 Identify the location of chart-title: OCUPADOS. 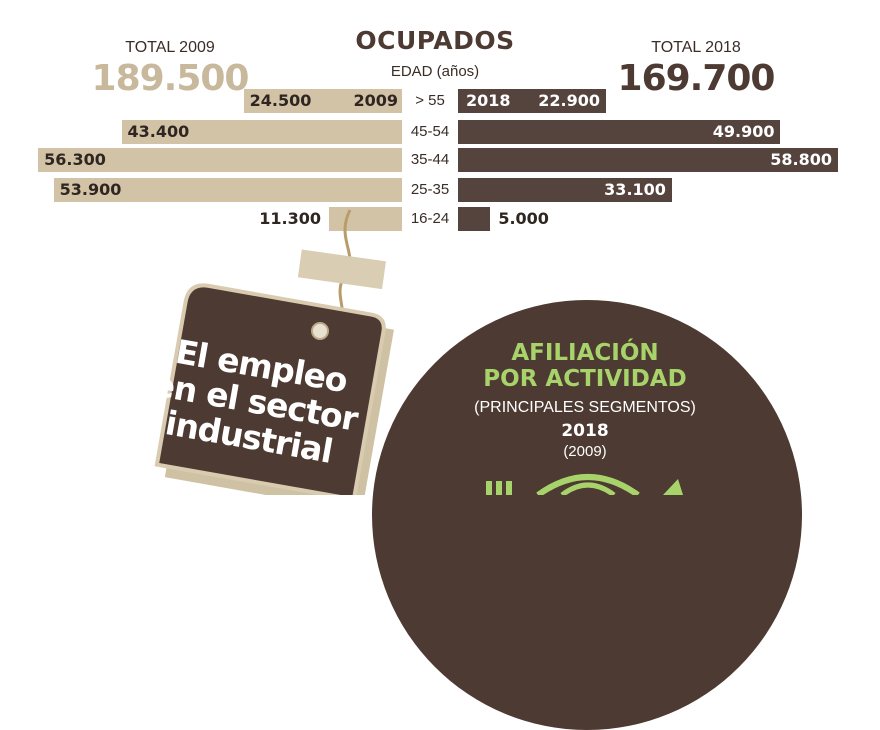
(435, 40).